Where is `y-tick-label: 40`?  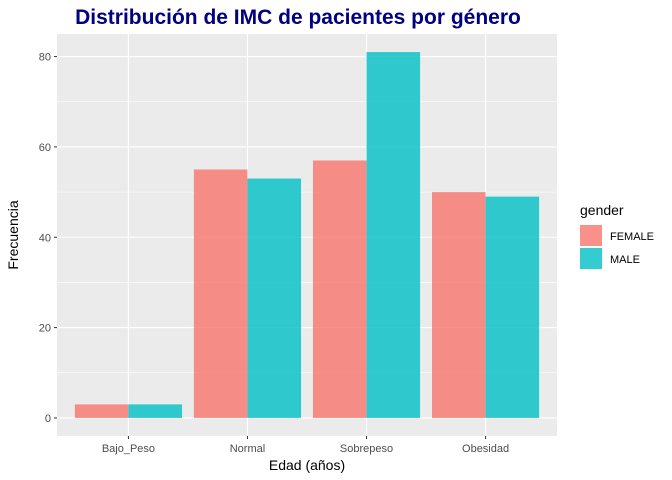 y-tick-label: 40 is located at coordinates (45, 238).